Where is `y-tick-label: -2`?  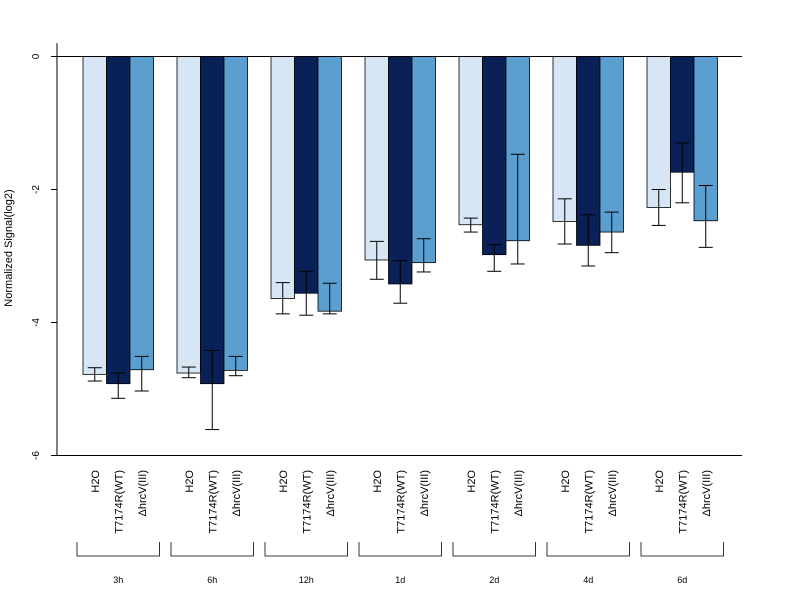 y-tick-label: -2 is located at coordinates (36, 189).